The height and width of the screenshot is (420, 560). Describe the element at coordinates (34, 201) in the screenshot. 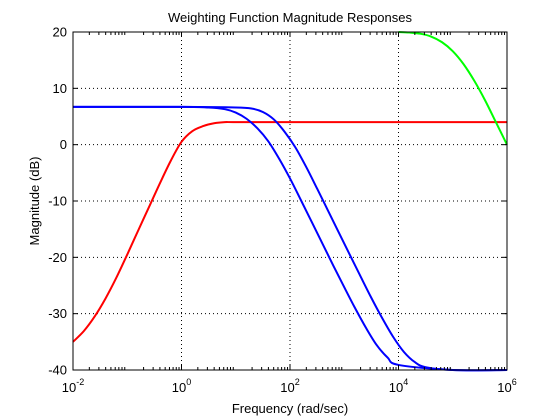

I see `y-axis-label: Magnitude (dB)` at that location.